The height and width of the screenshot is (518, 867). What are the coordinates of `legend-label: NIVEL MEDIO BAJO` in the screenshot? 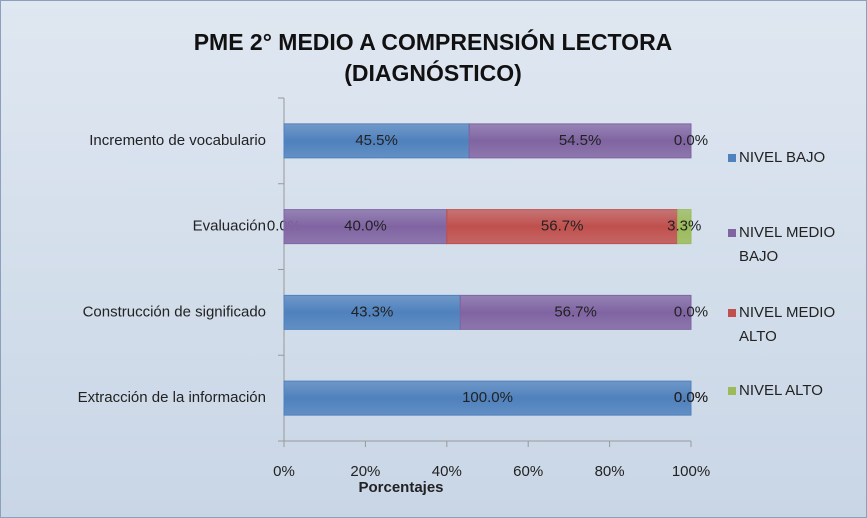 It's located at (787, 244).